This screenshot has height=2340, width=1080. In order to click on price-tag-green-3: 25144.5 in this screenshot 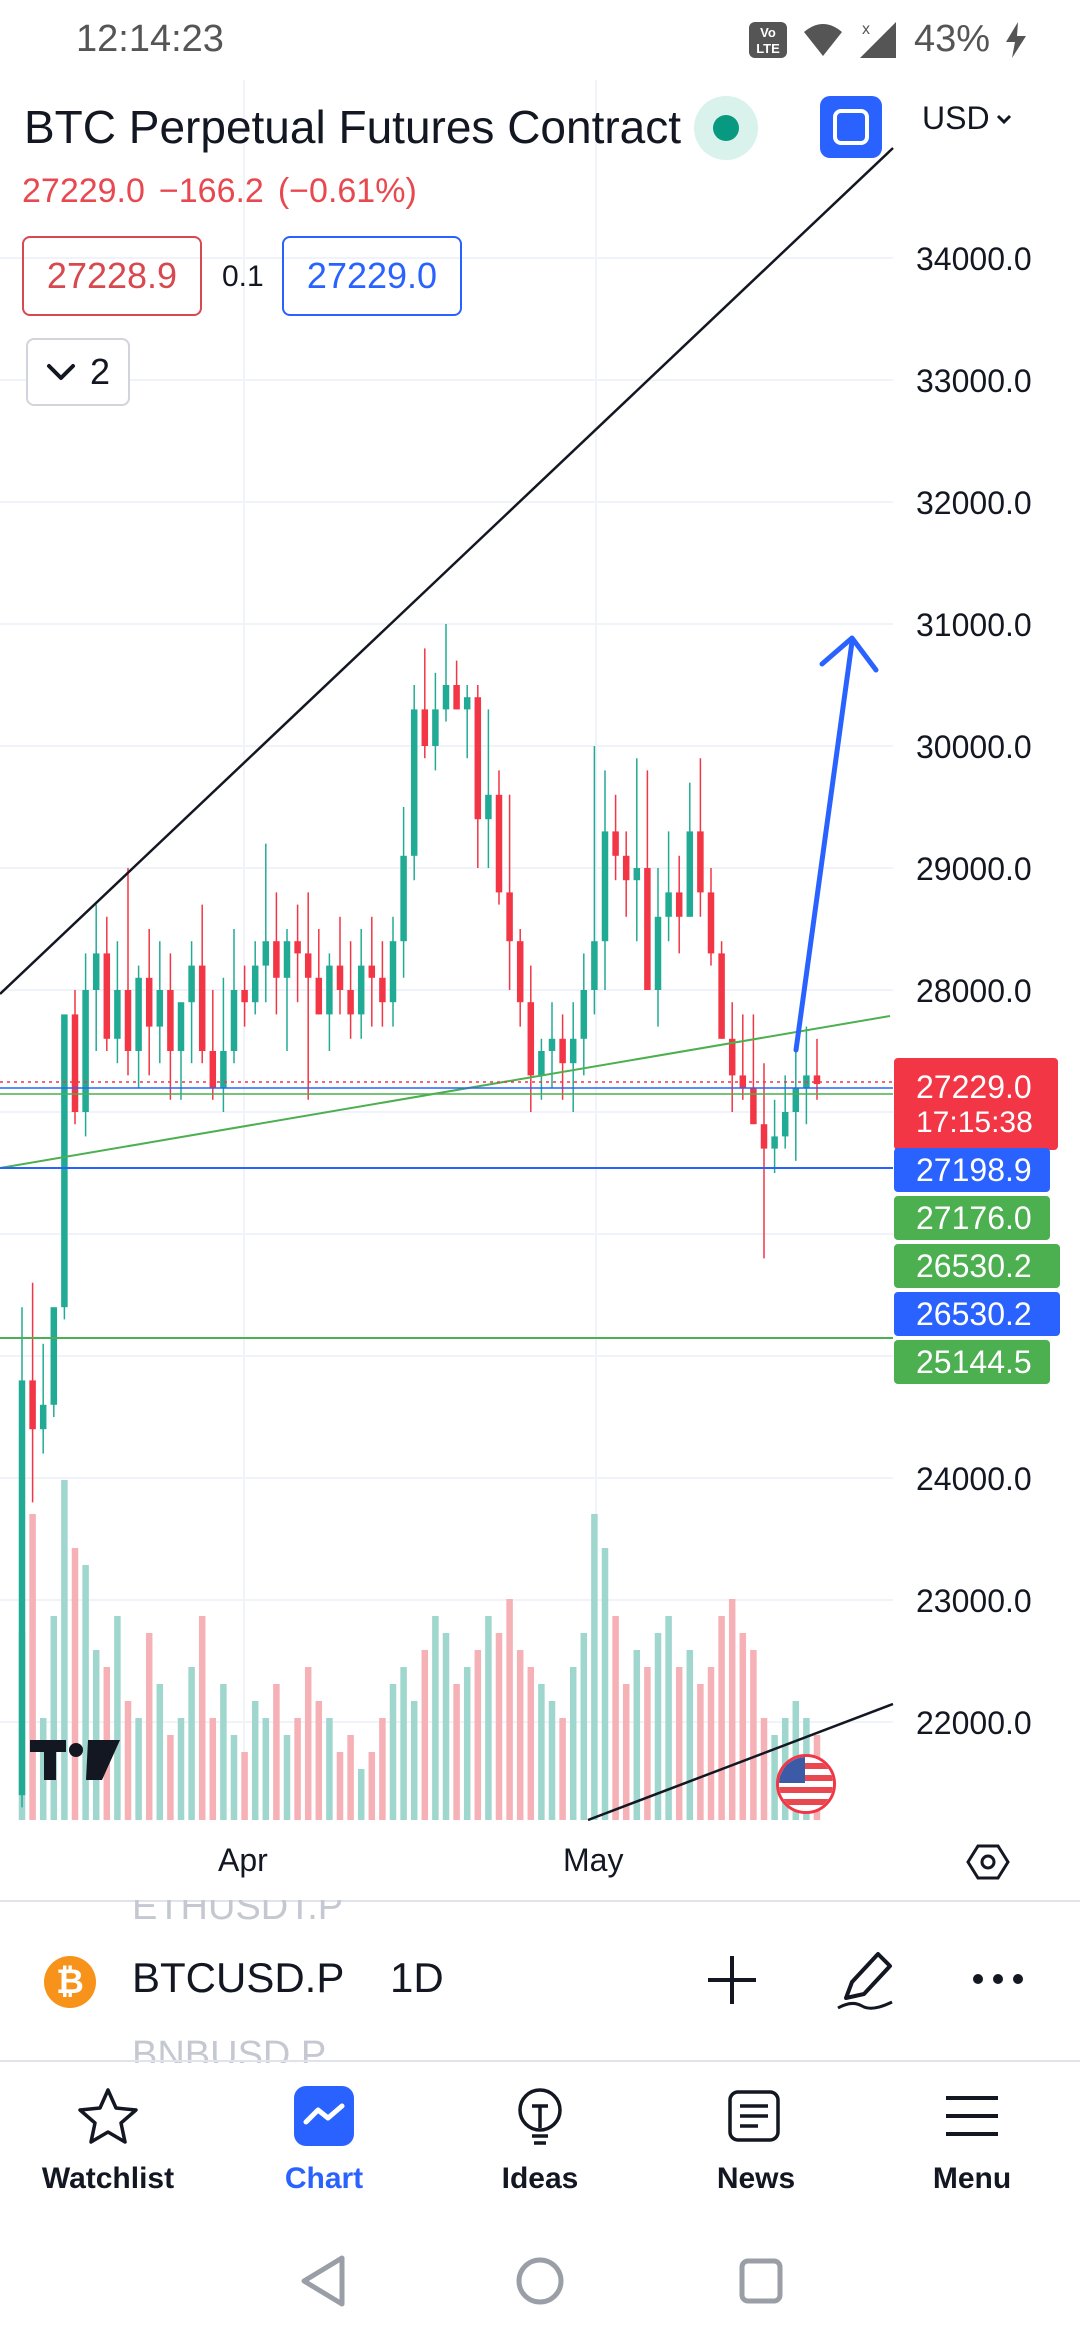, I will do `click(972, 1362)`.